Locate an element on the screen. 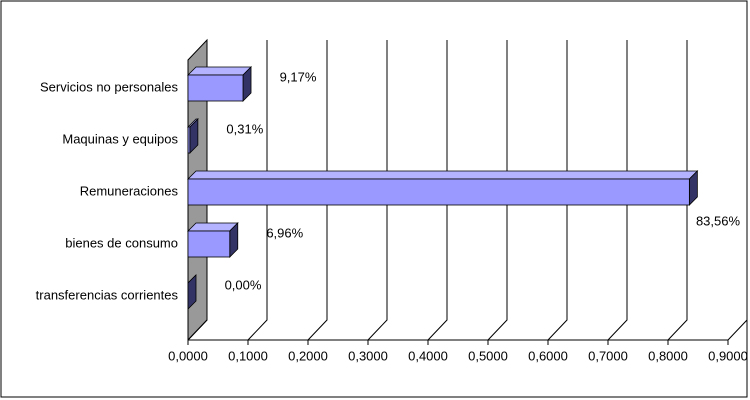 The height and width of the screenshot is (400, 750). y-tick-label: transferencias corrientes is located at coordinates (107, 294).